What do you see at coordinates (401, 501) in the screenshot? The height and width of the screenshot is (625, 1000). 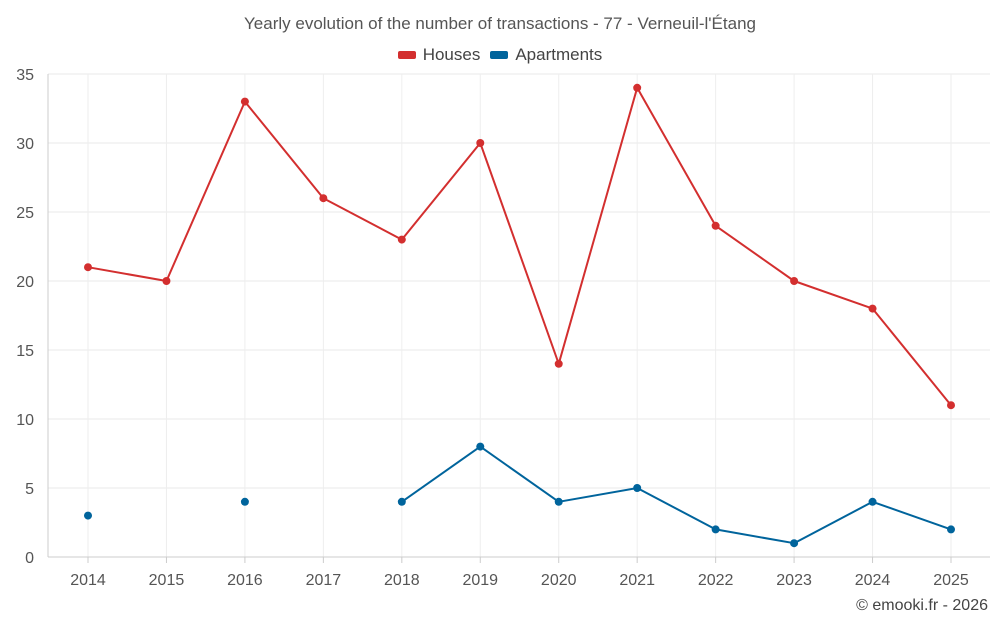 I see `data-point-apartments-2018` at bounding box center [401, 501].